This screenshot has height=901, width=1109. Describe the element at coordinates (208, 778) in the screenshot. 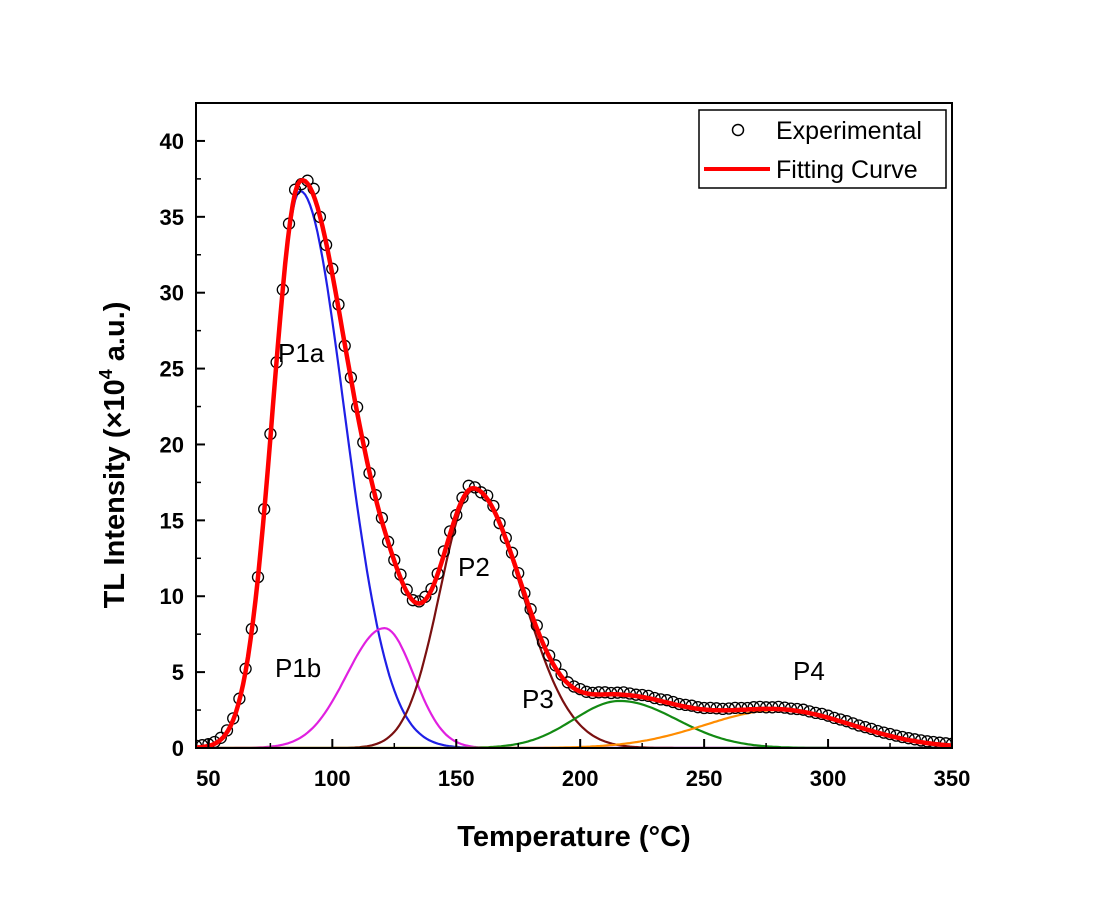

I see `x-tick-label: 50` at that location.